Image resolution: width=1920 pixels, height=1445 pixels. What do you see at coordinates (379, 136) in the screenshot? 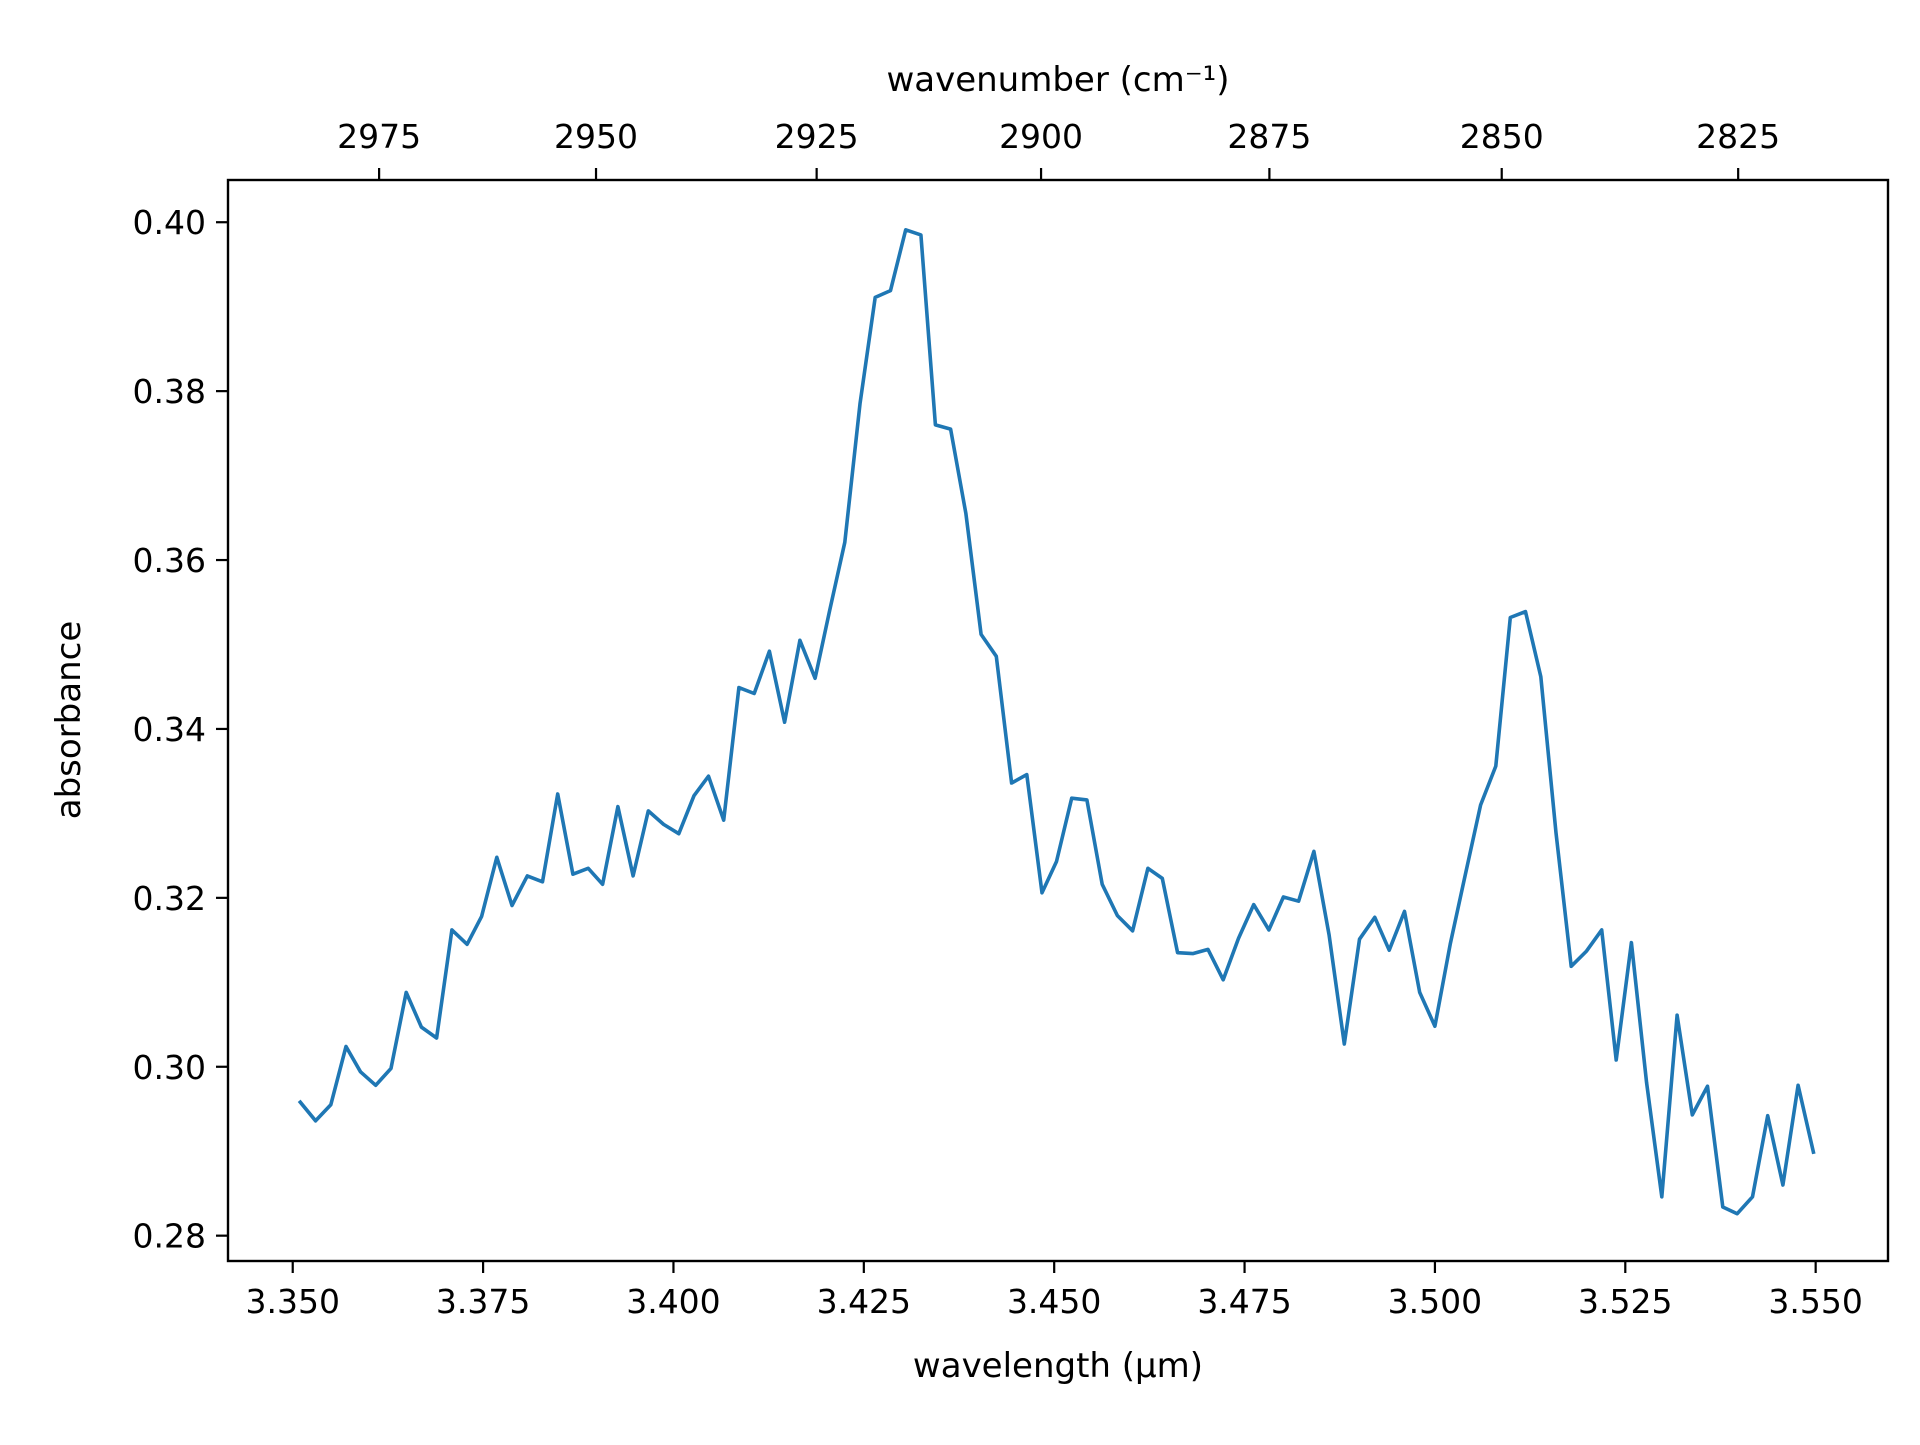
I see `secondary-x-tick-label: 2975` at bounding box center [379, 136].